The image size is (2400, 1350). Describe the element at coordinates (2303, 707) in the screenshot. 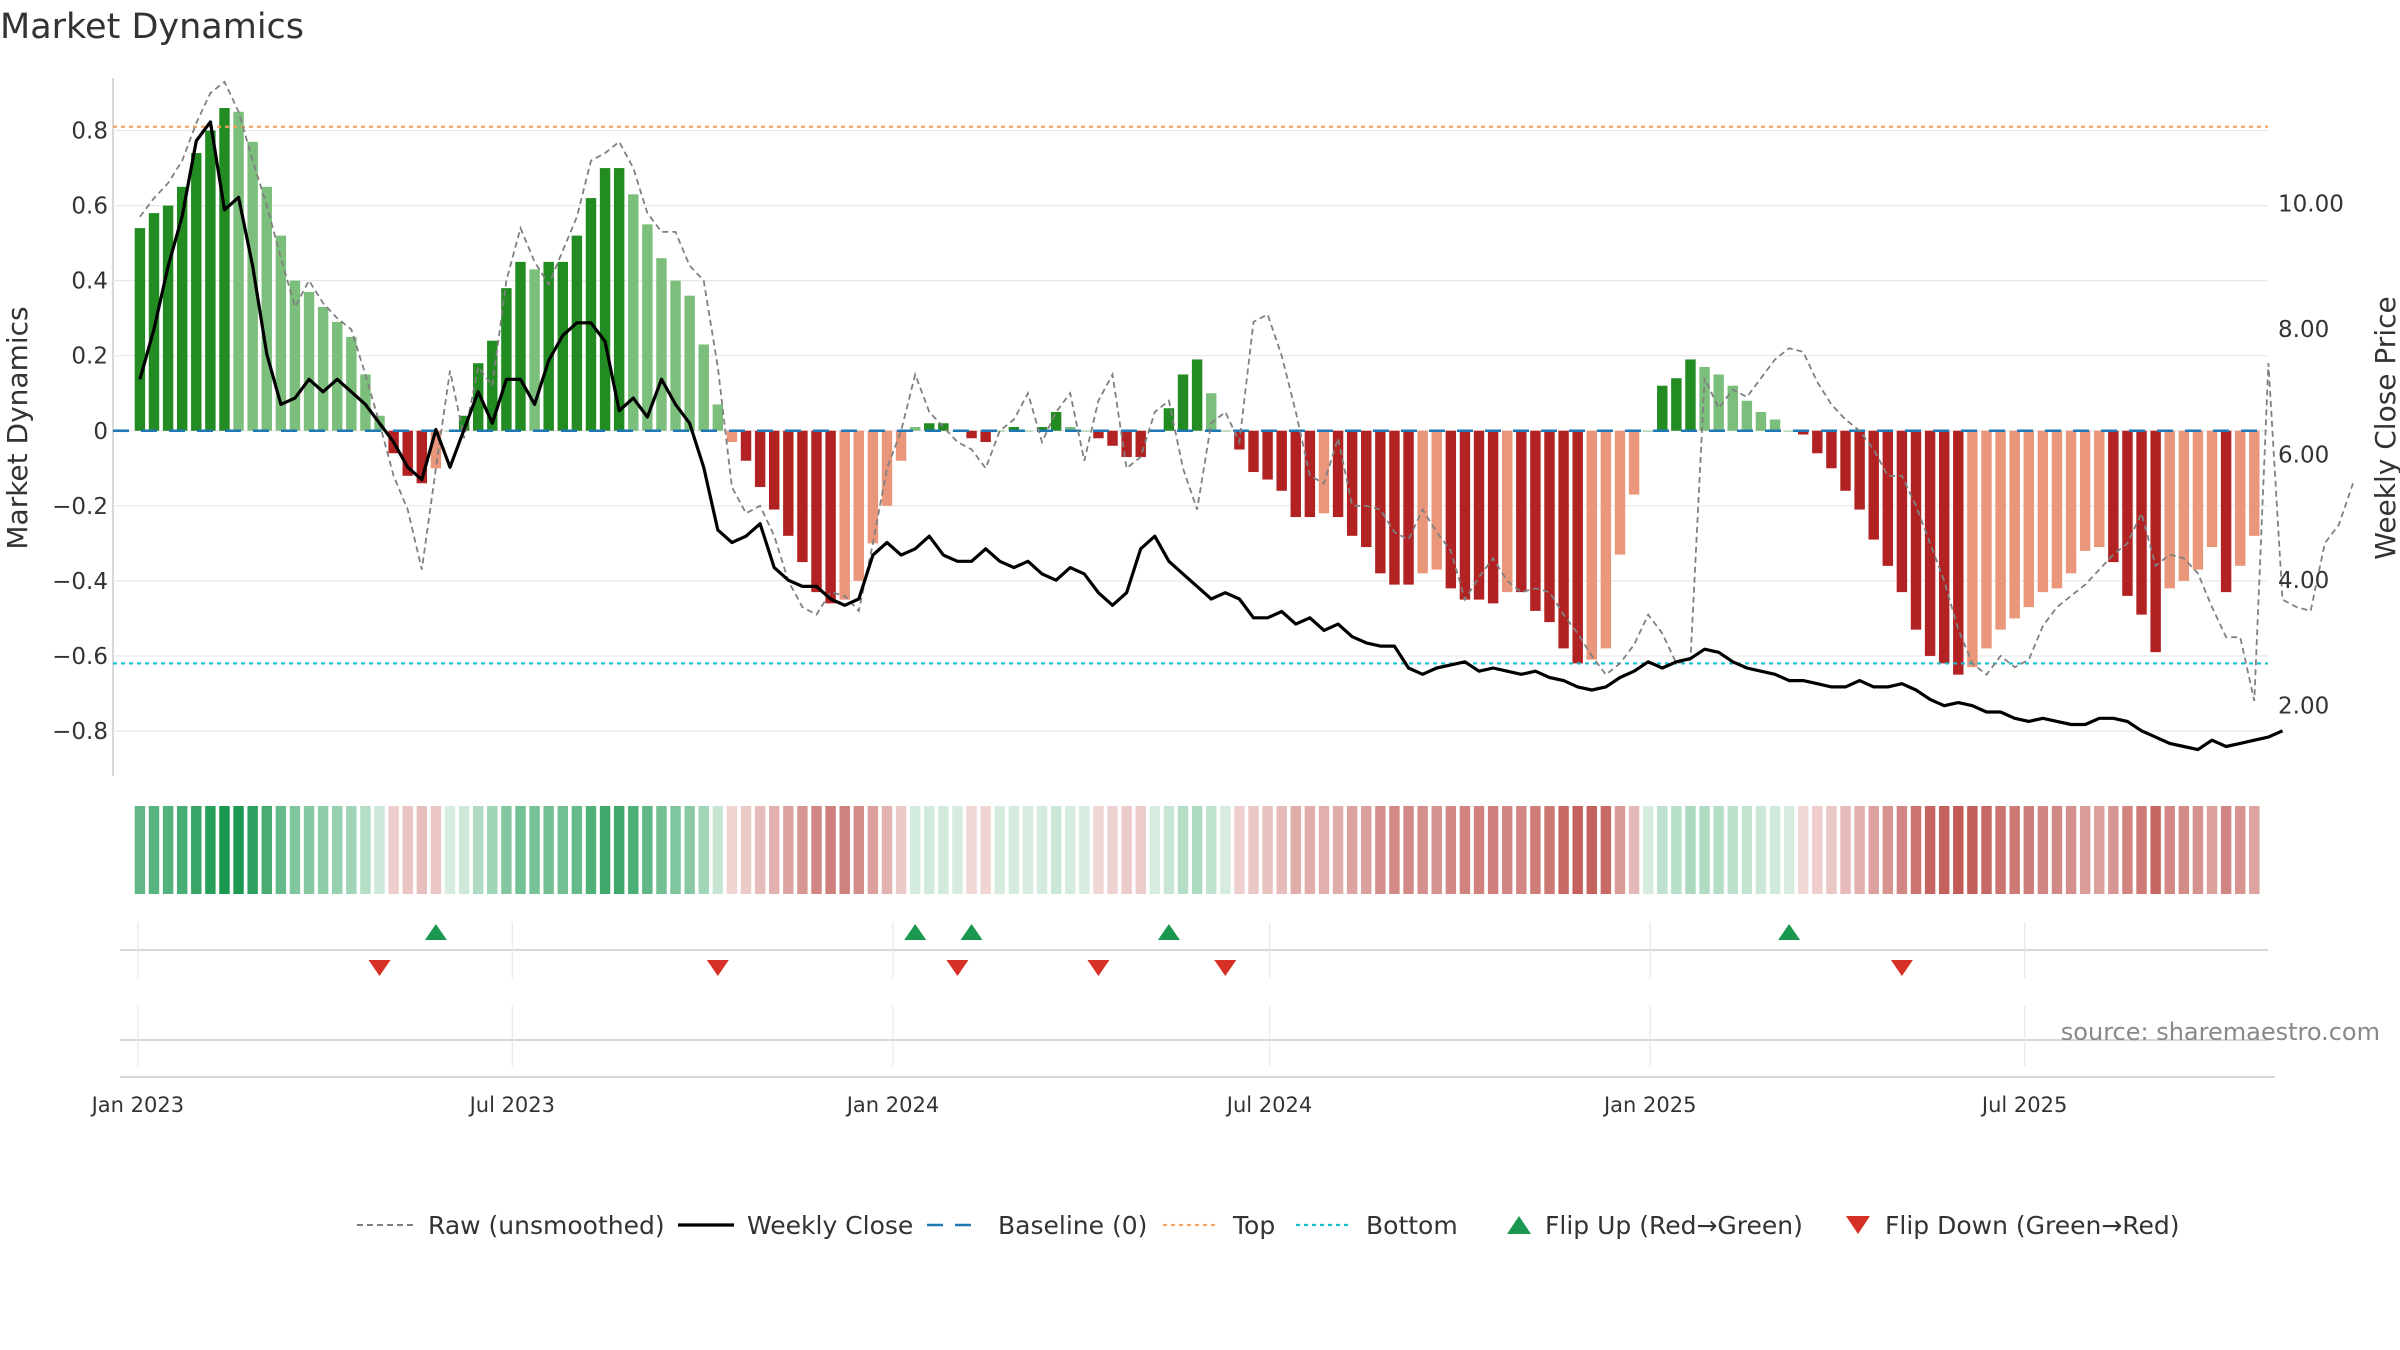

I see `right-tick-label: 2.00` at that location.